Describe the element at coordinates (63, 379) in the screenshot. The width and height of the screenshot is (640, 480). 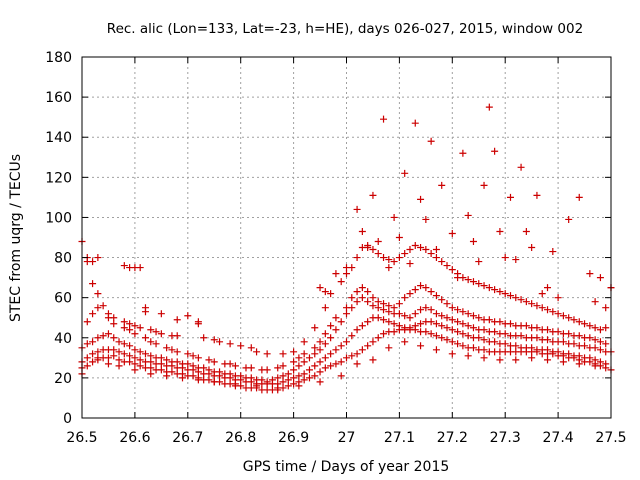
I see `y-tick-label: 20` at that location.